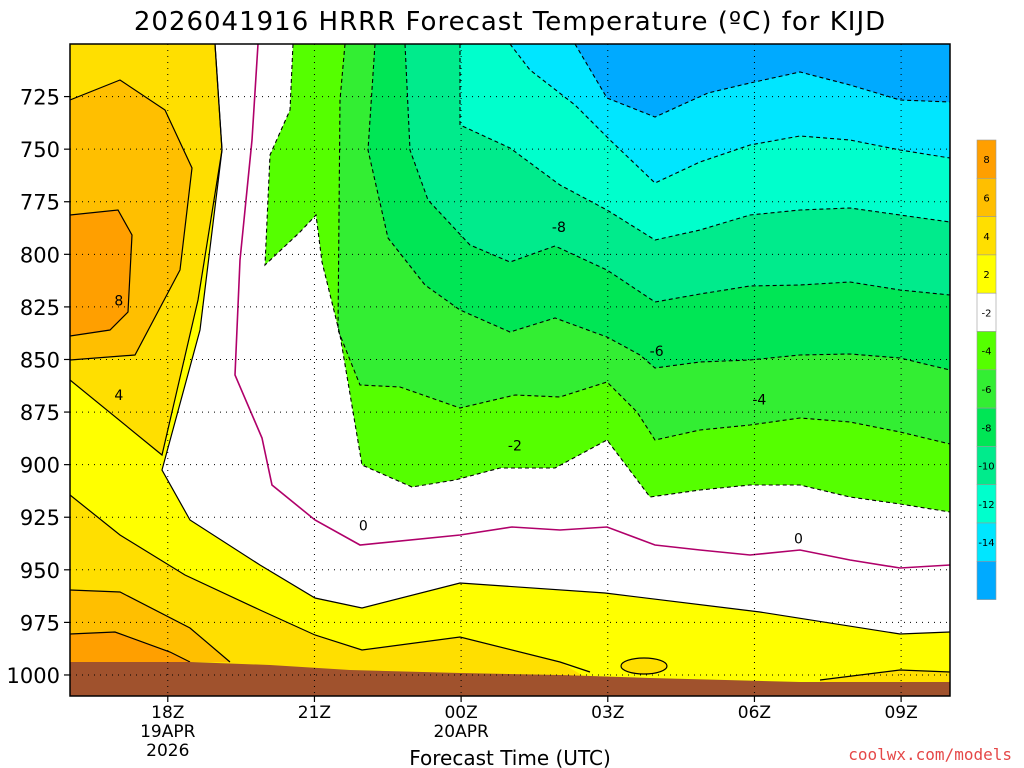 This screenshot has height=768, width=1024. I want to click on y-tick-label: 875, so click(40, 413).